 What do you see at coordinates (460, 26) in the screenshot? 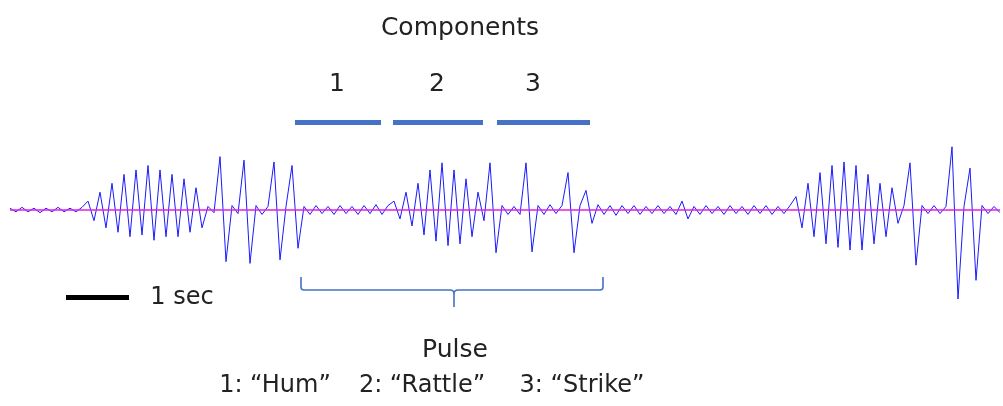
I see `text: Components` at bounding box center [460, 26].